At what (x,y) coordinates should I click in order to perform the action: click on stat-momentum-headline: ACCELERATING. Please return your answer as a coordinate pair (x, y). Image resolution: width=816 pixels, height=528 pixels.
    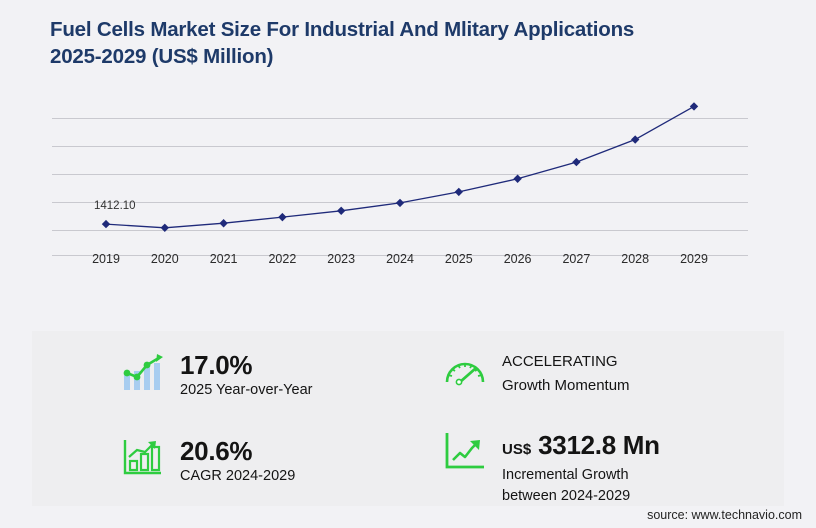
    Looking at the image, I should click on (560, 361).